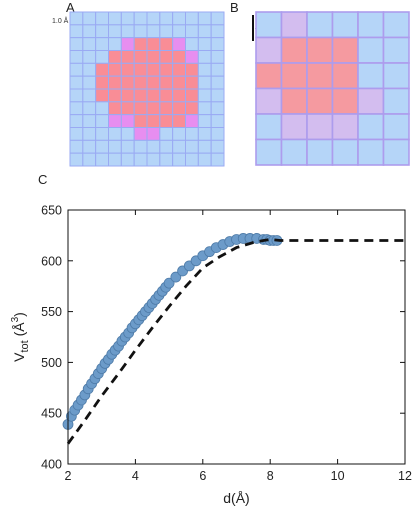 The image size is (416, 507). What do you see at coordinates (68, 476) in the screenshot?
I see `x-tick-label: 2` at bounding box center [68, 476].